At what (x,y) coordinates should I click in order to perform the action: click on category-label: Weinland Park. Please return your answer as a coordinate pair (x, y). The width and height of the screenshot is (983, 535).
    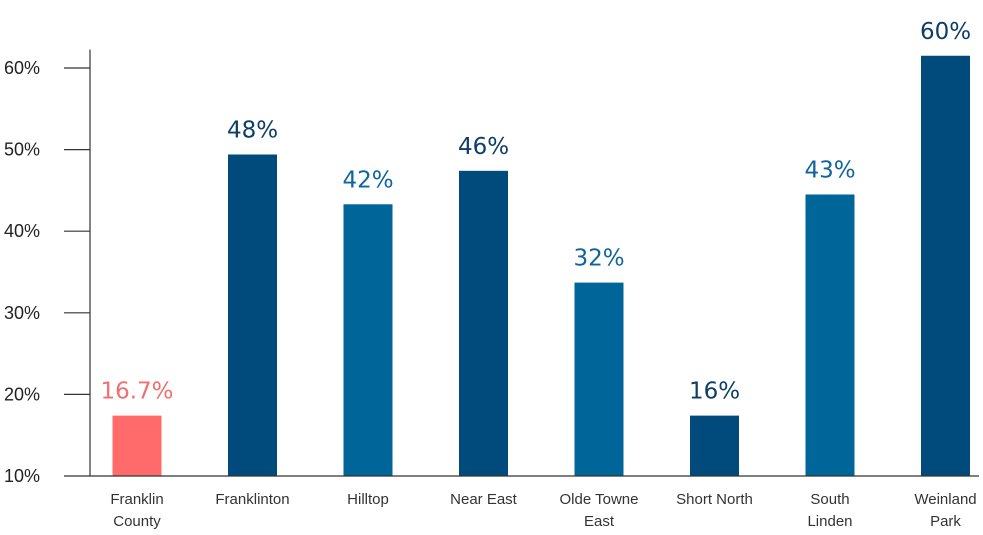
    Looking at the image, I should click on (945, 510).